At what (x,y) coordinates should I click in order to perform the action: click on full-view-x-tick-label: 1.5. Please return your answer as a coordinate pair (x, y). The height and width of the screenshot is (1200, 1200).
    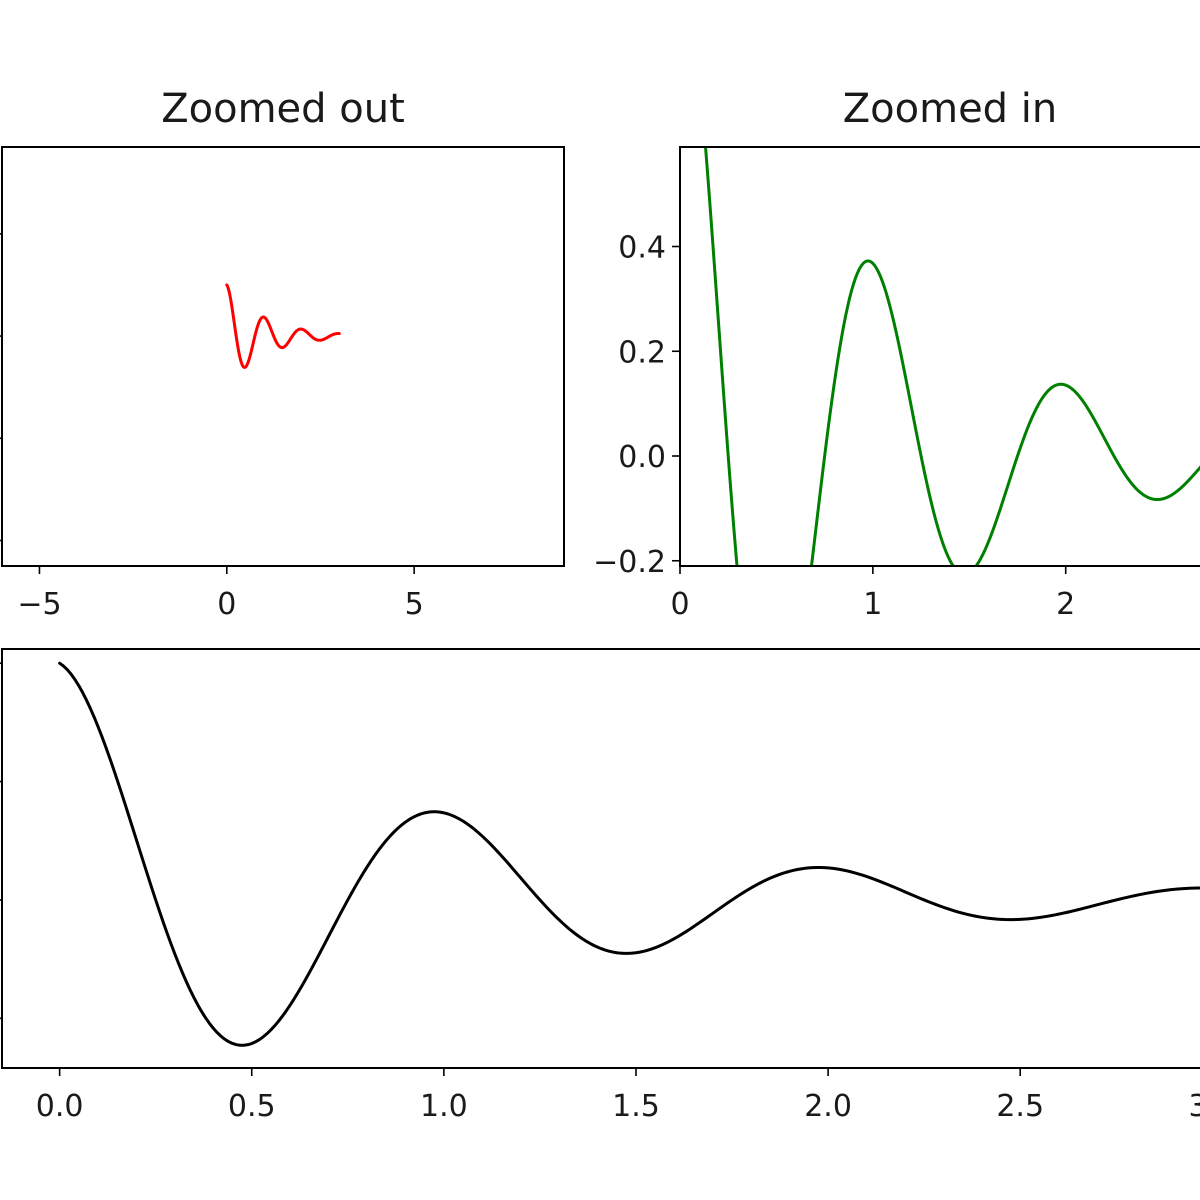
    Looking at the image, I should click on (636, 1106).